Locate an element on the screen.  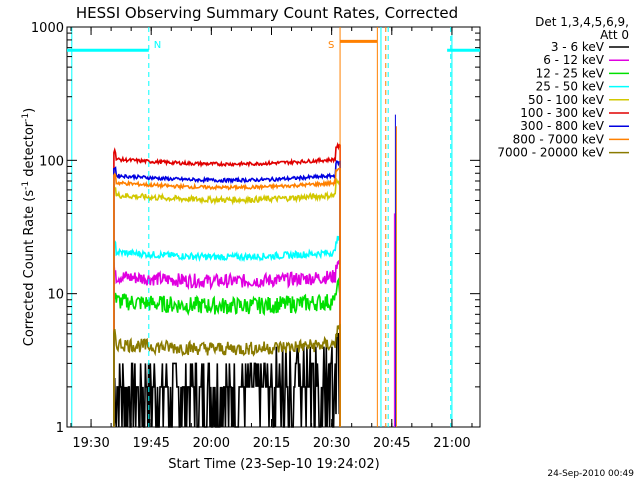
x-tick-label: 20:15 is located at coordinates (271, 443).